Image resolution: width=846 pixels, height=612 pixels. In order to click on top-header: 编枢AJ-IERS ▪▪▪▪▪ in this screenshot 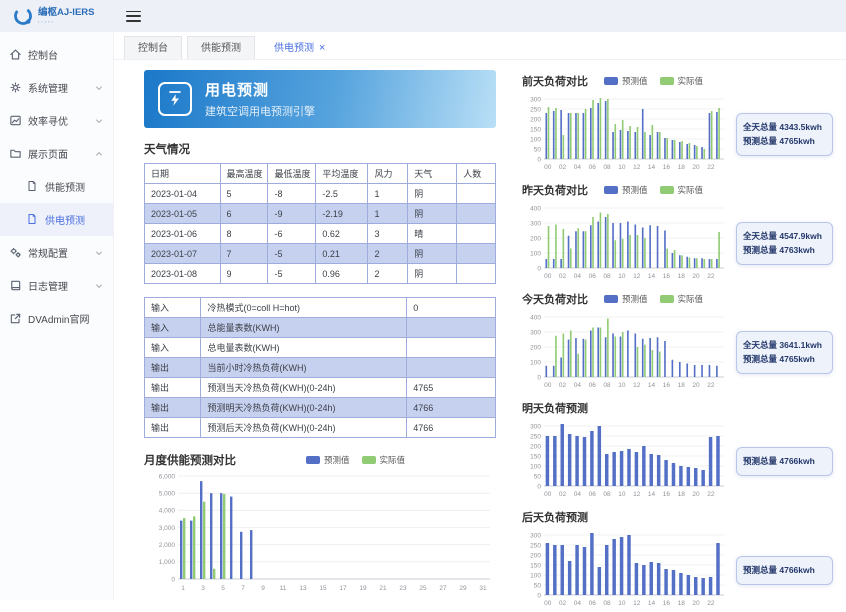, I will do `click(423, 16)`.